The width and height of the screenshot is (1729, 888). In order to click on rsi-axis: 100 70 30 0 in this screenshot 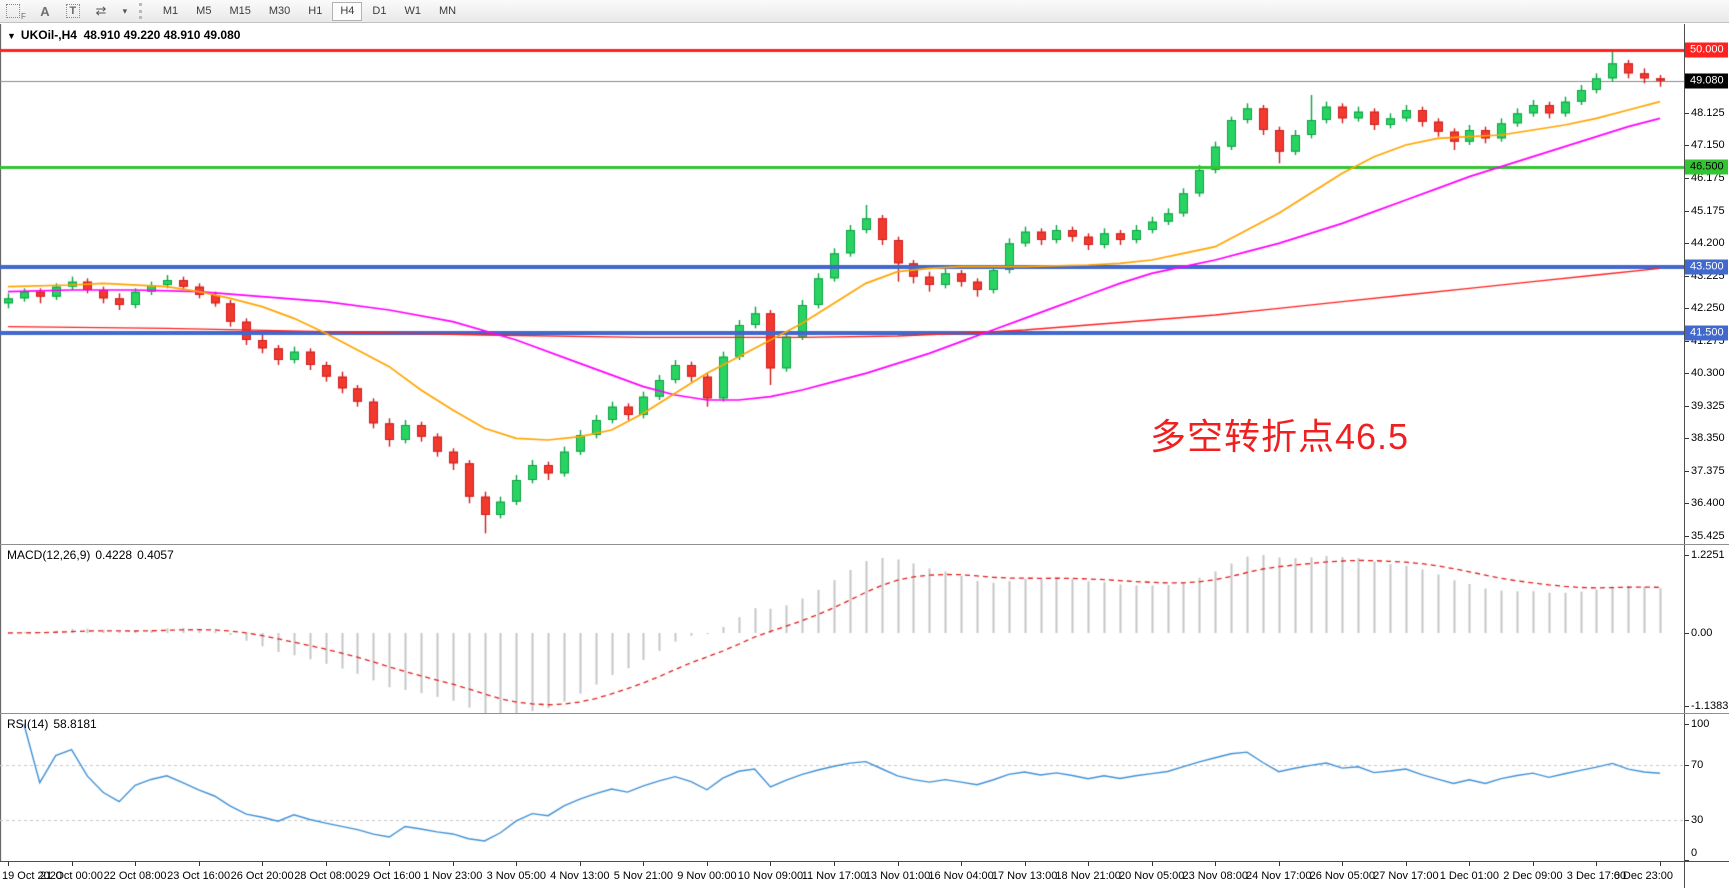, I will do `click(1706, 787)`.